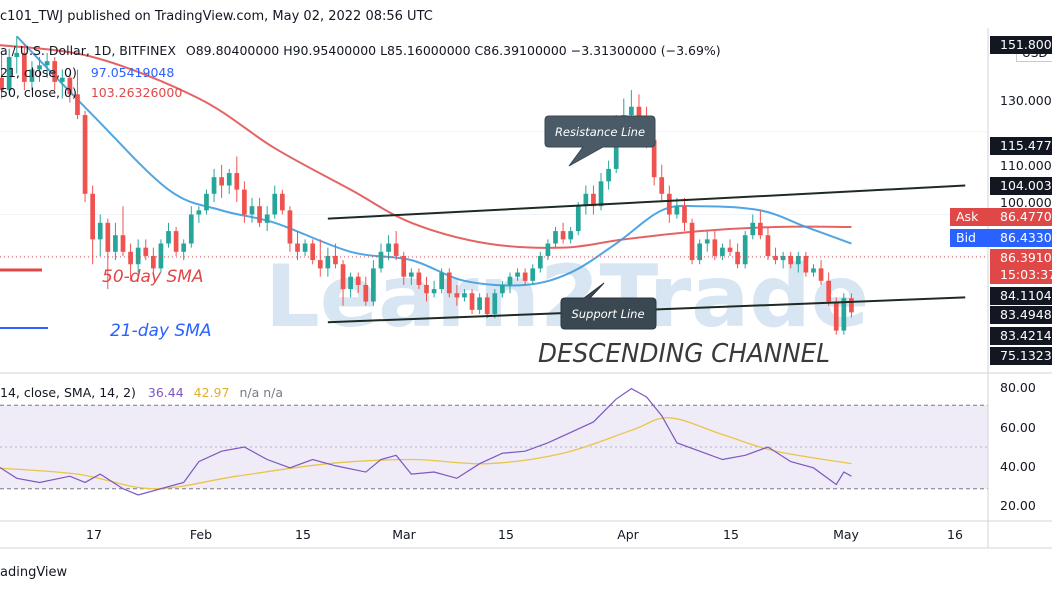  Describe the element at coordinates (404, 534) in the screenshot. I see `time-tick: Mar` at that location.